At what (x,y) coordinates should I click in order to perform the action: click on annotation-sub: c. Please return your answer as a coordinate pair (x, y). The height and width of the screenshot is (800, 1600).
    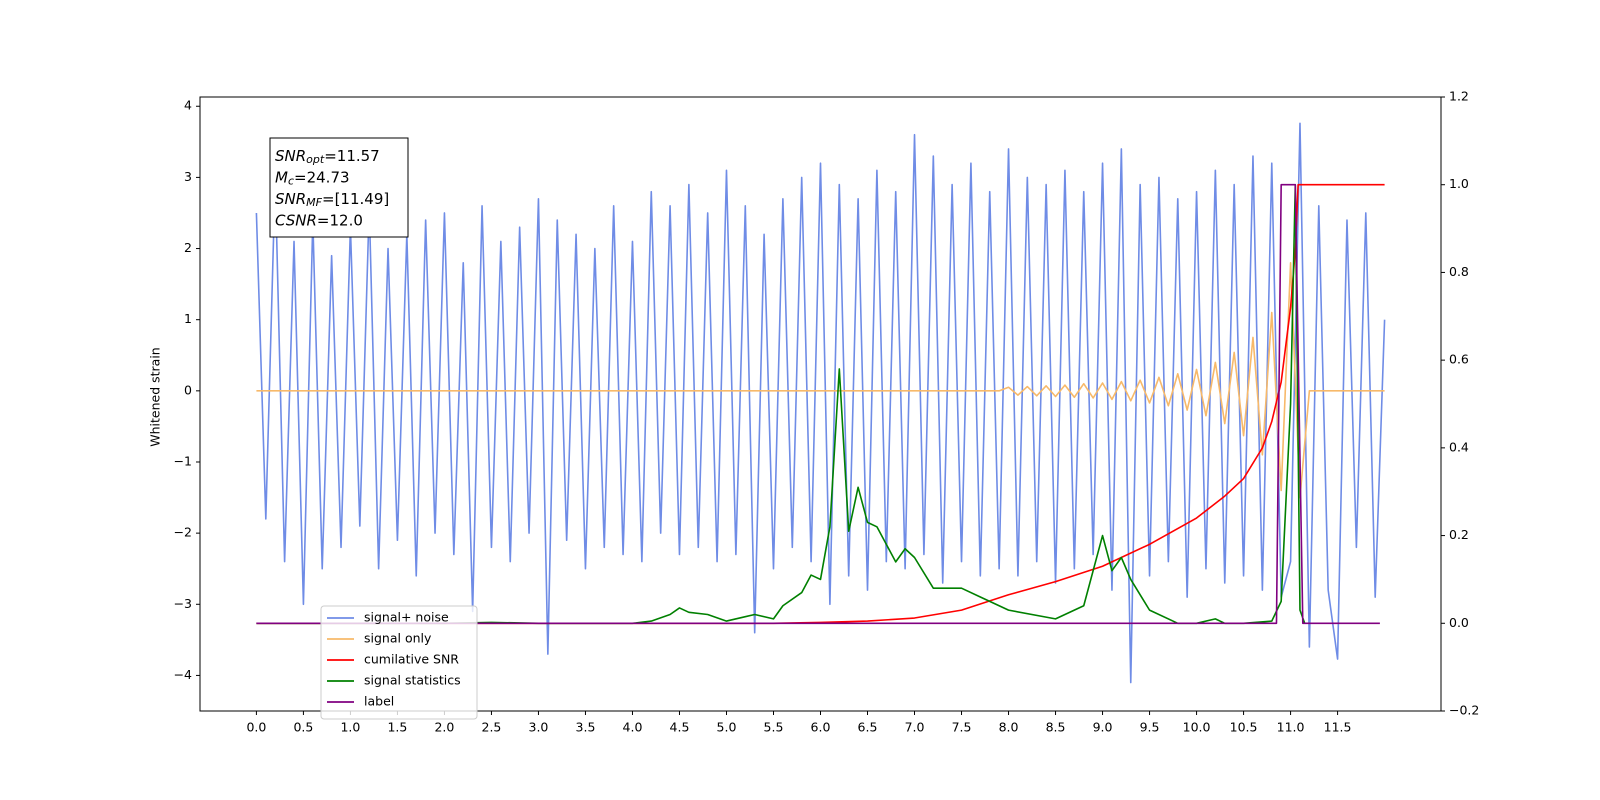
    Looking at the image, I should click on (291, 181).